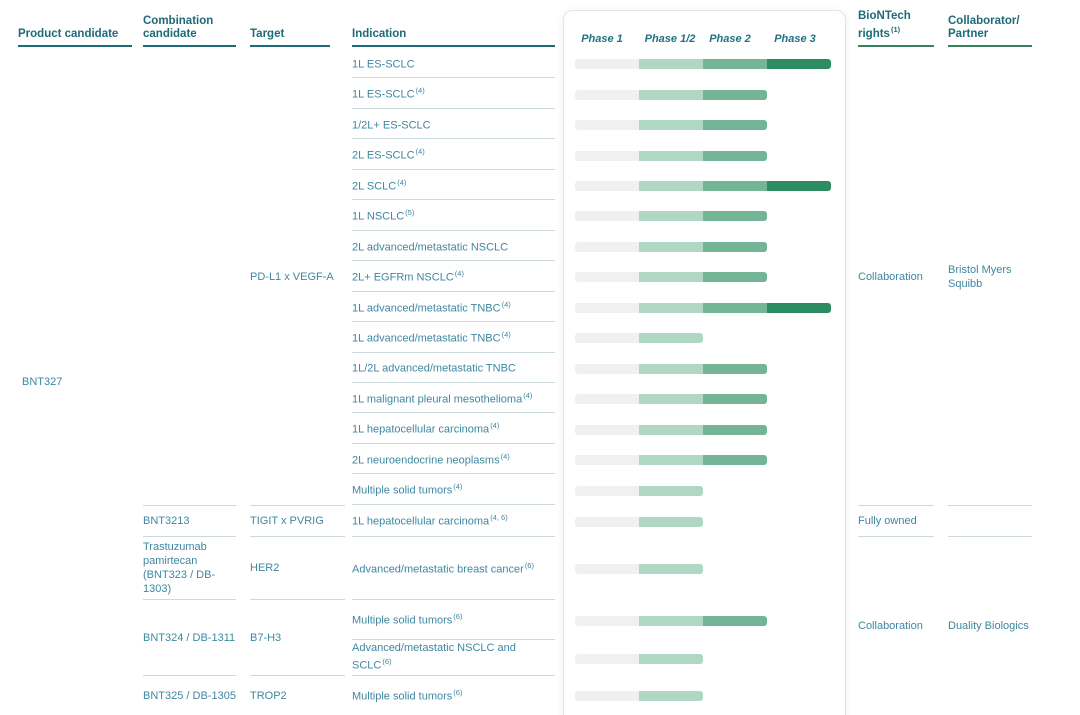  I want to click on product-candidate-bnt327: BNT327, so click(42, 381).